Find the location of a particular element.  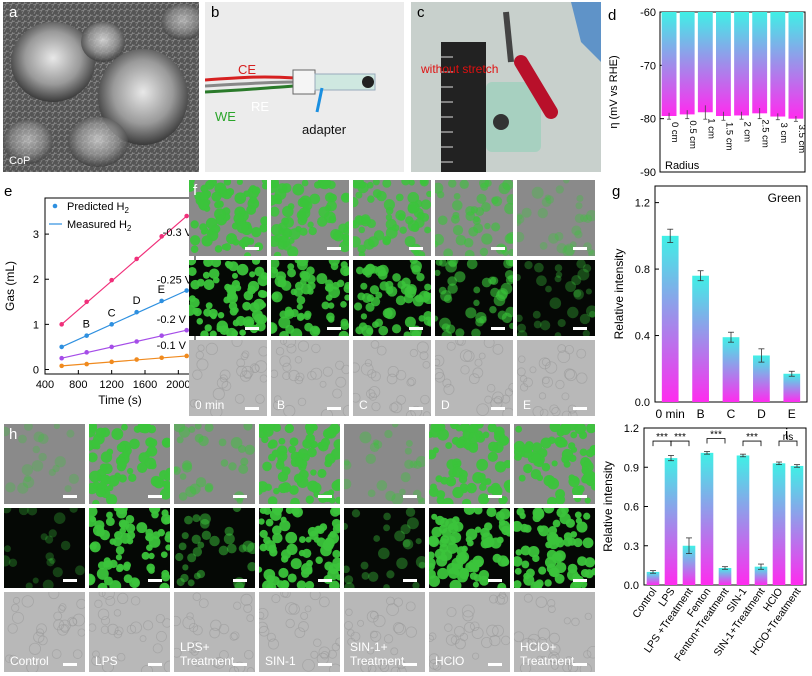

y-tick-label: -60 is located at coordinates (648, 13).